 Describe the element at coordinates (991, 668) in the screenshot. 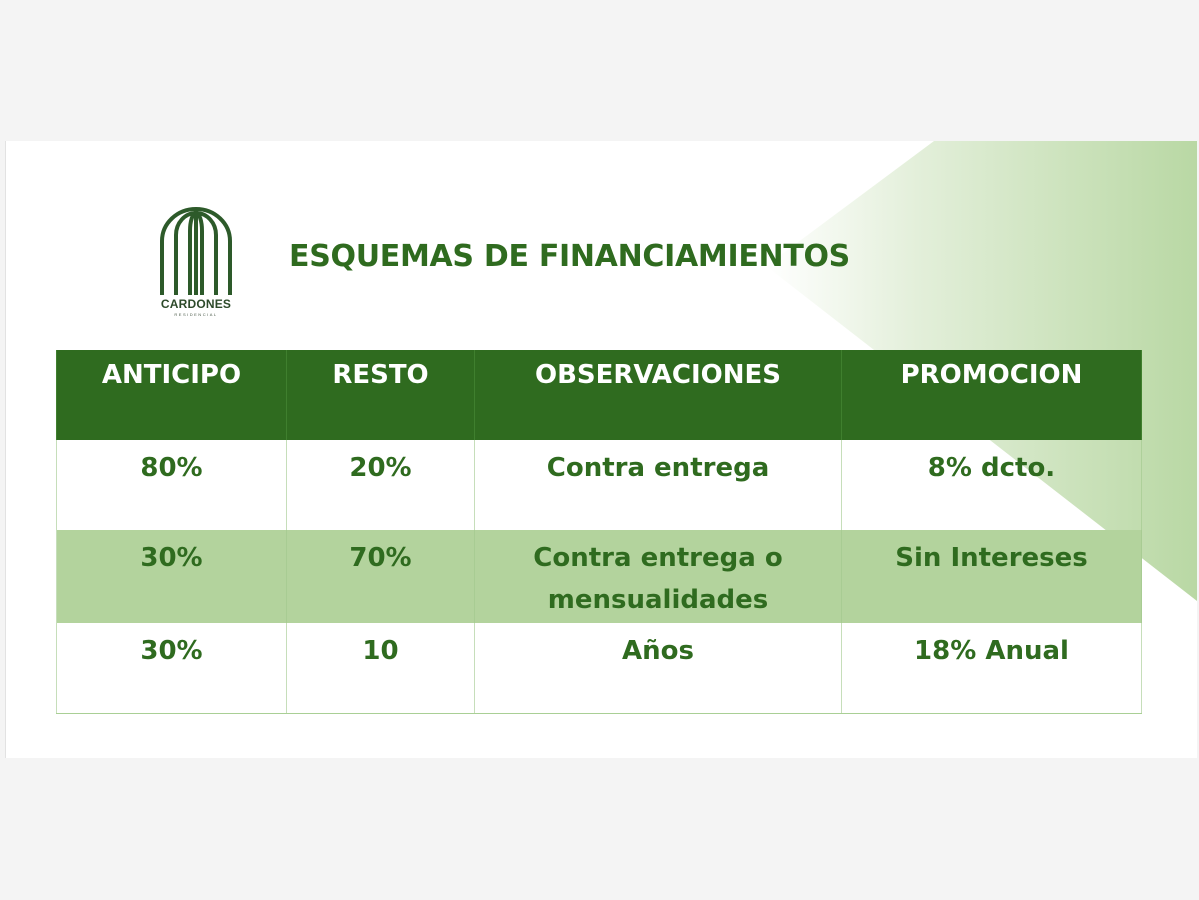

I see `cell-promocion: 18% Anual` at that location.